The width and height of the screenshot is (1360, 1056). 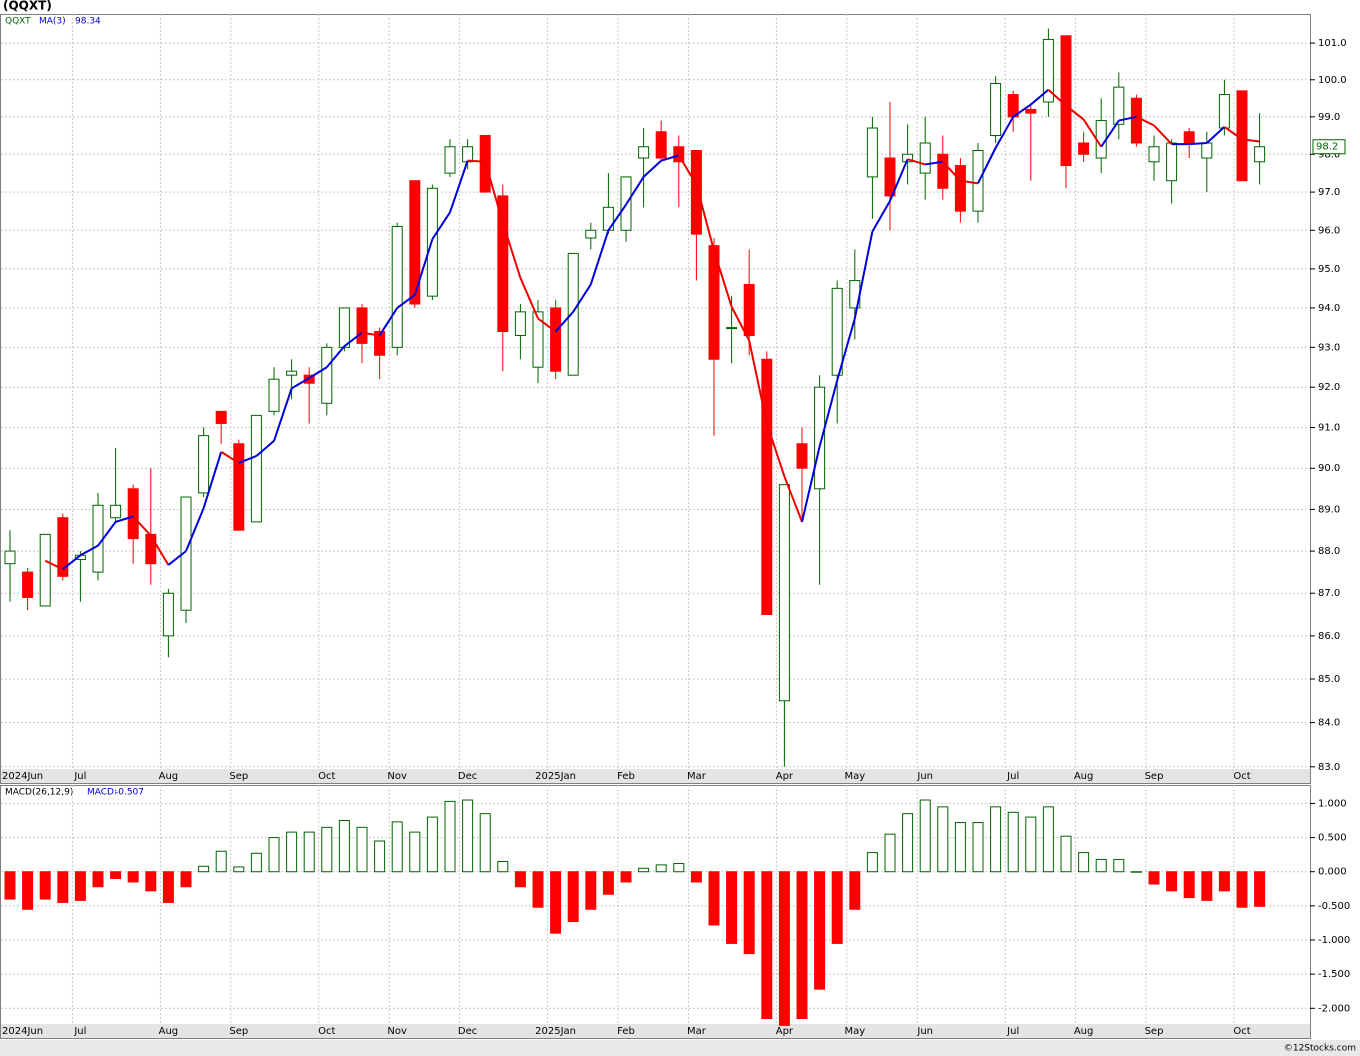 I want to click on y-tick-label: 87.0, so click(x=1329, y=593).